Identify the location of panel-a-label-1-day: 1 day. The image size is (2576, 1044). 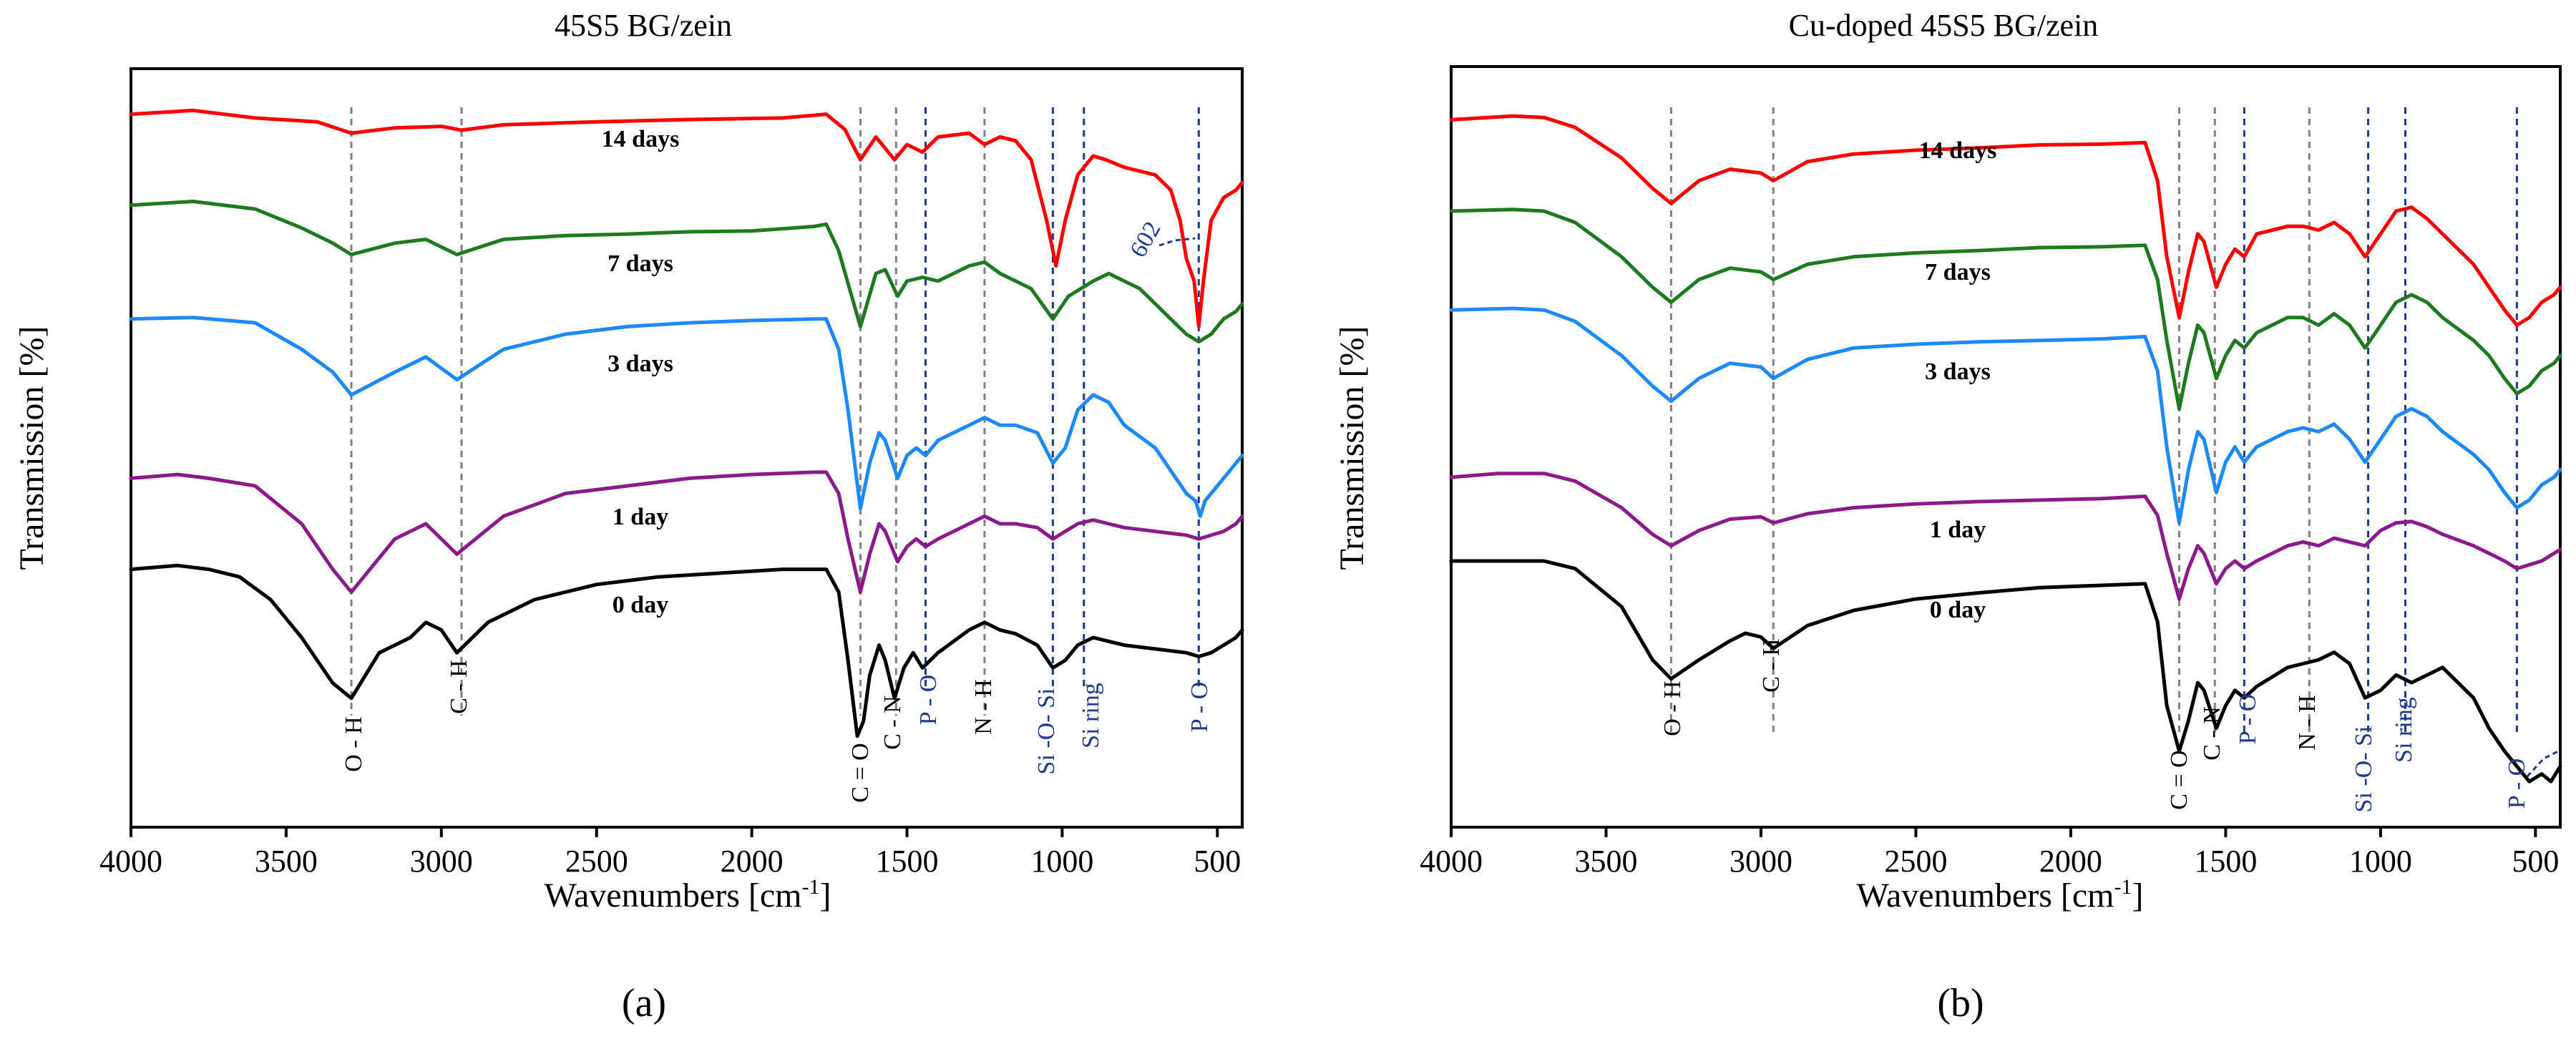
(640, 517).